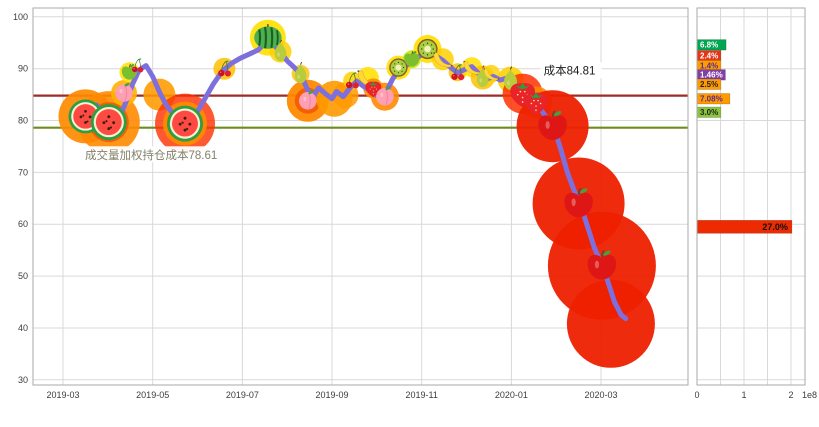 The height and width of the screenshot is (427, 819). I want to click on fruit-strawberry, so click(536, 104).